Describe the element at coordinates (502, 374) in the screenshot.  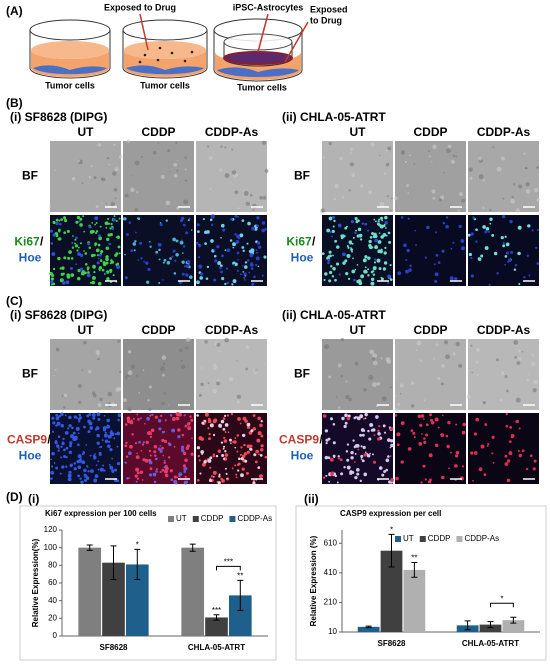
I see `micrograph` at that location.